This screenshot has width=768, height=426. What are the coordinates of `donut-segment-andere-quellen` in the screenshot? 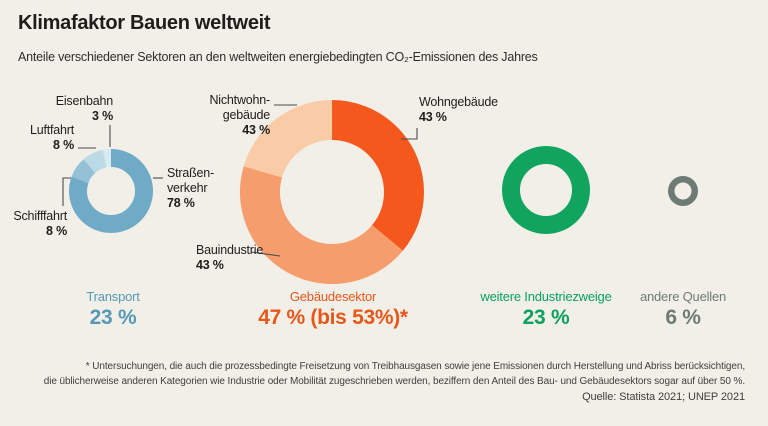 It's located at (683, 191).